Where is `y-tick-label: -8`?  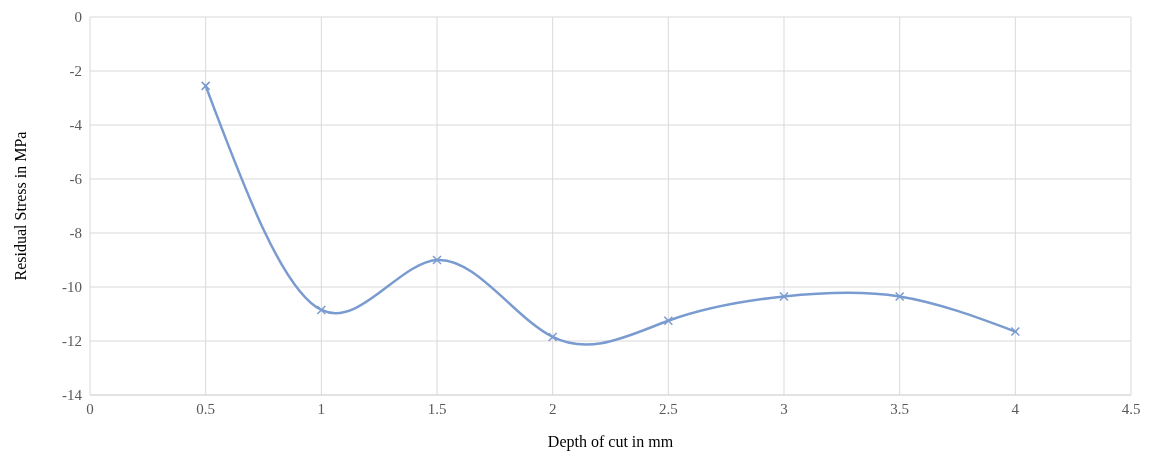 y-tick-label: -8 is located at coordinates (75, 233).